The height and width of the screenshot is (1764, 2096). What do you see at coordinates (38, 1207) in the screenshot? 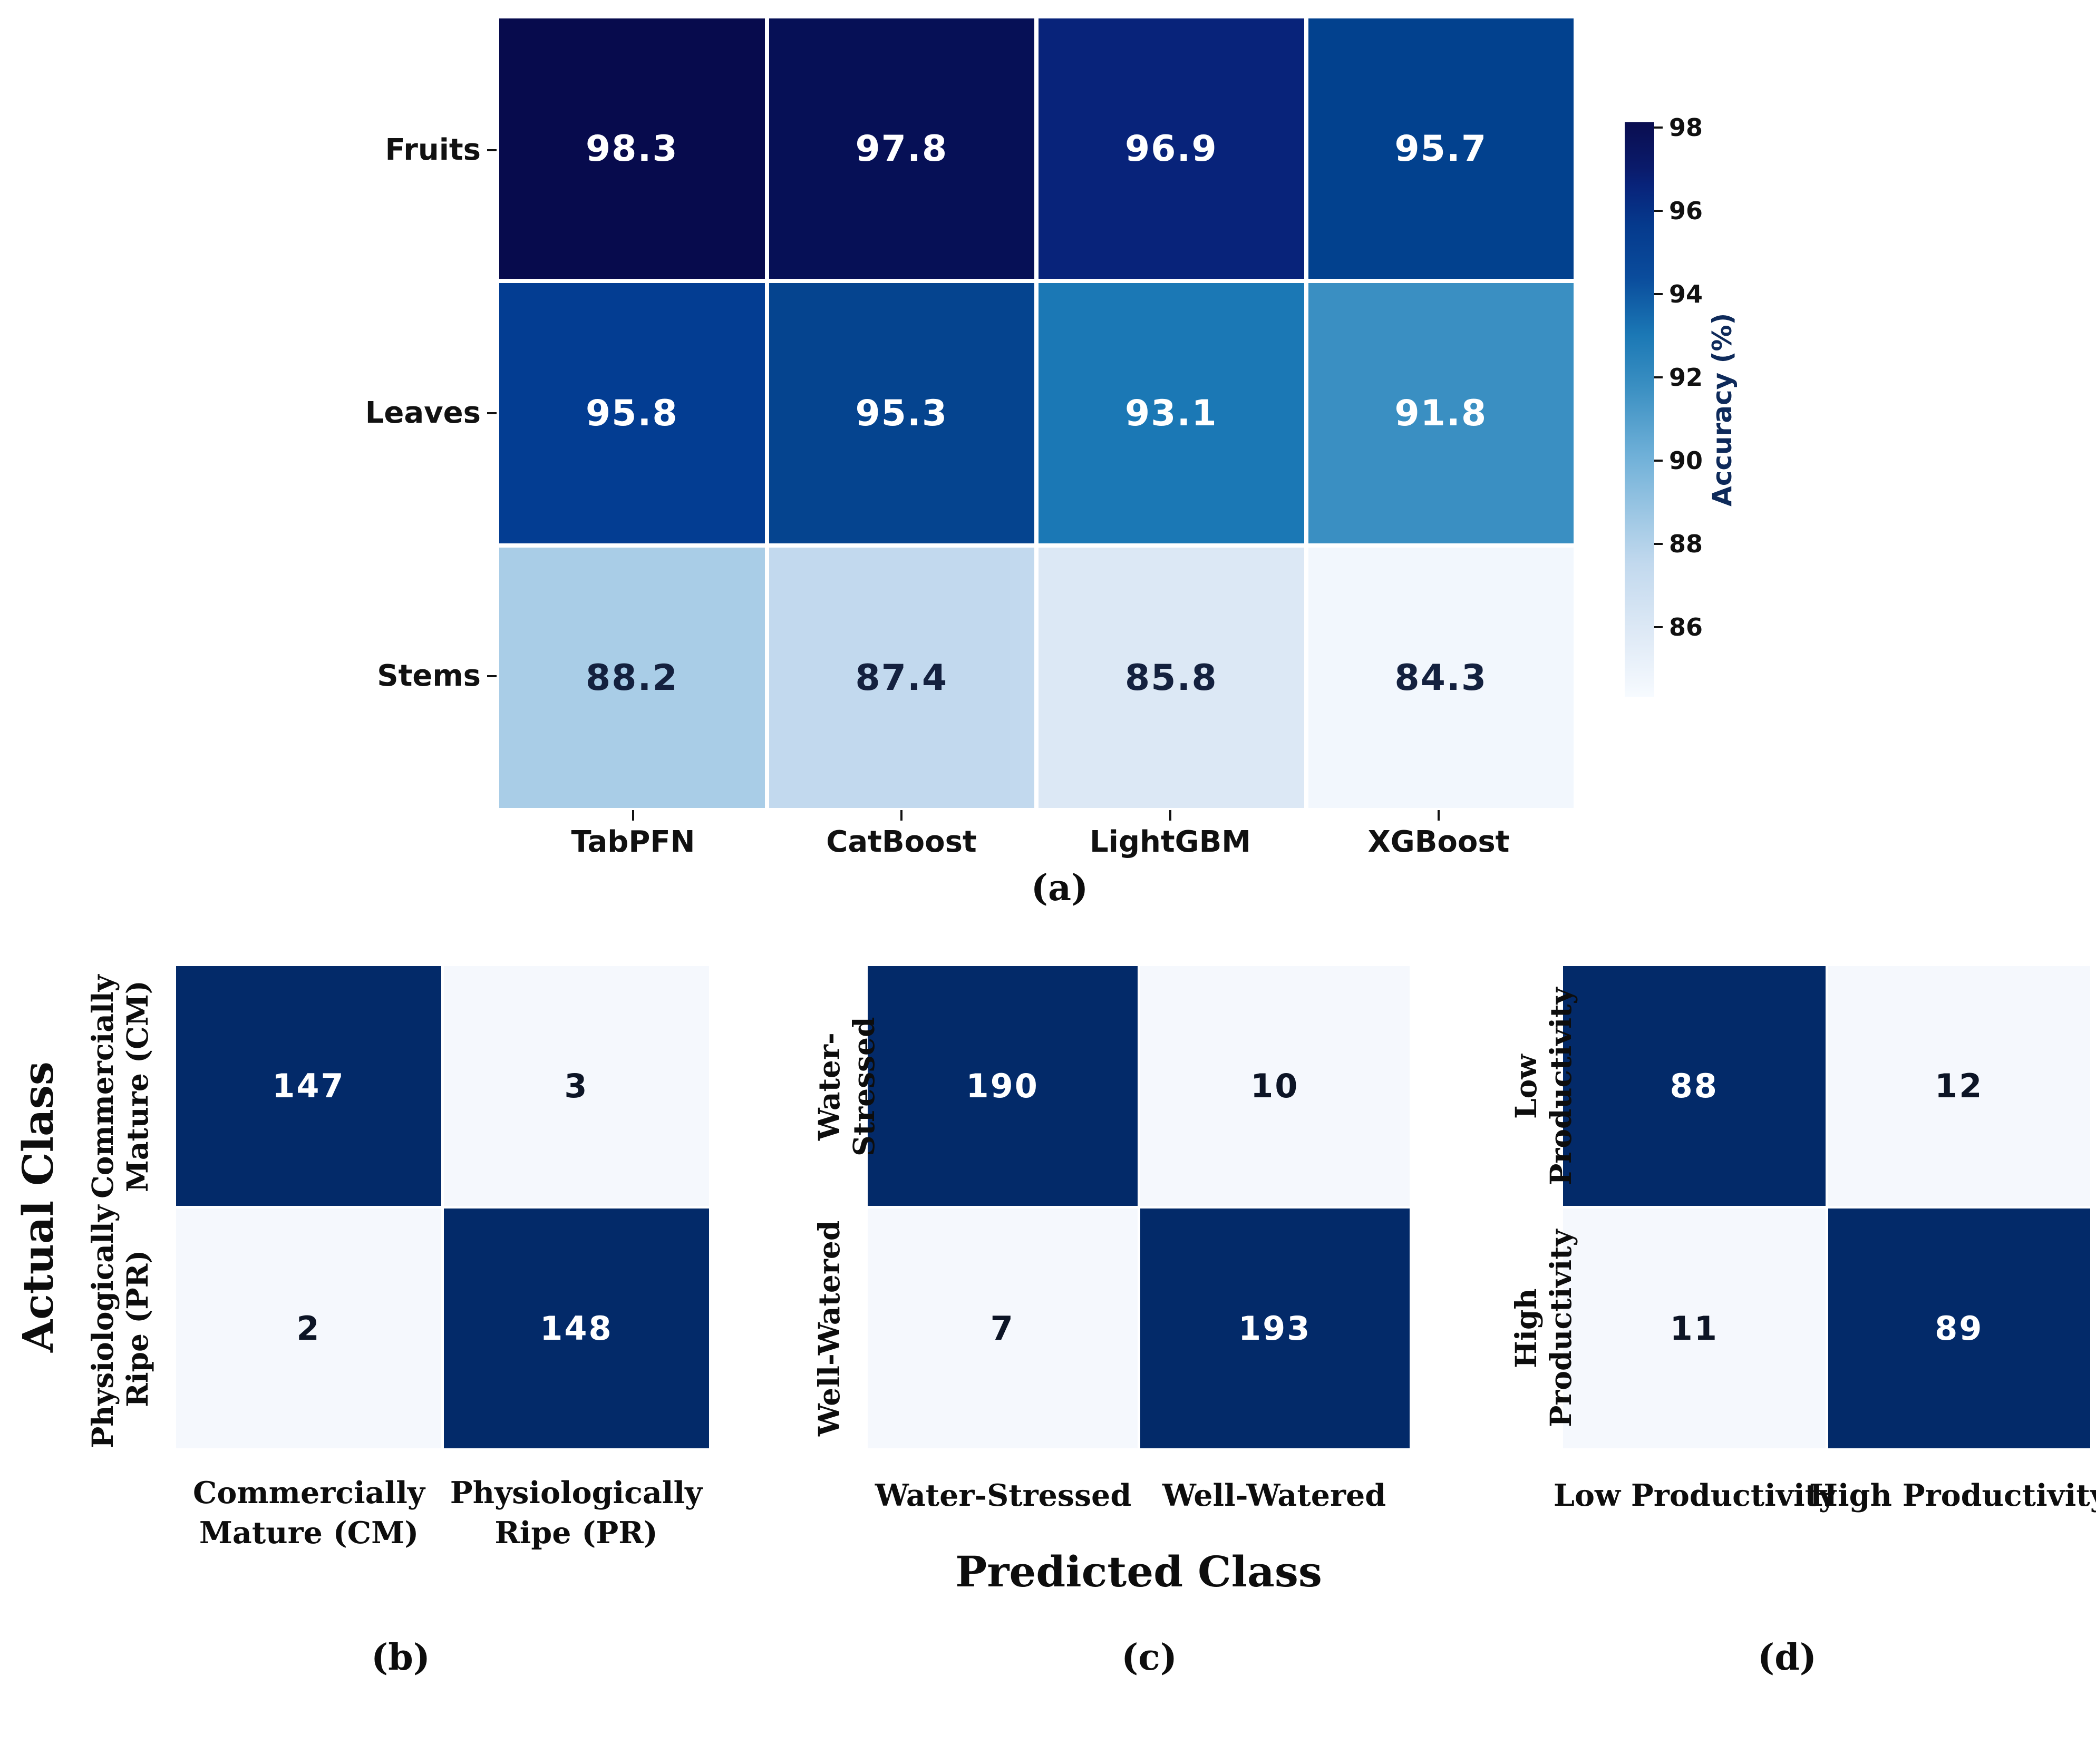
I see `y-axis-title: Actual Class` at bounding box center [38, 1207].